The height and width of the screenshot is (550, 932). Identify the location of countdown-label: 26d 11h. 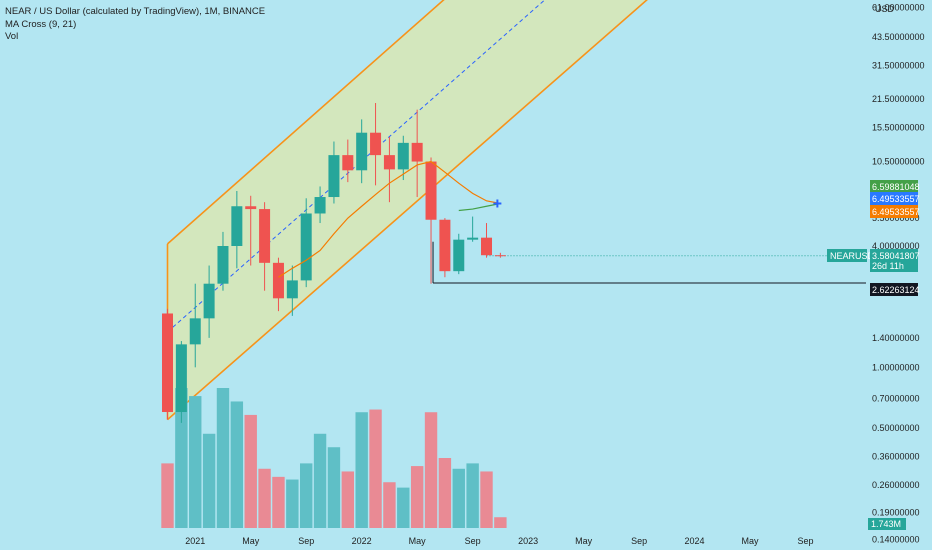
(888, 266).